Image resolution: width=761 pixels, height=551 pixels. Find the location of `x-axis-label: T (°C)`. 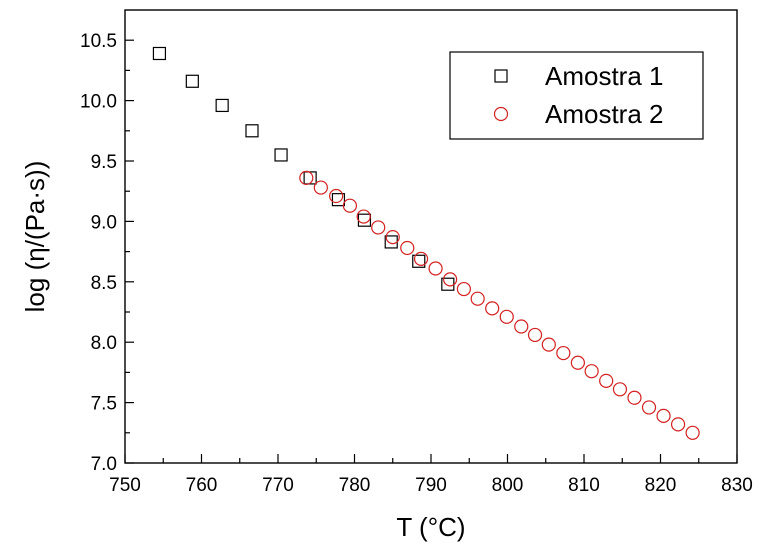

x-axis-label: T (°C) is located at coordinates (430, 527).